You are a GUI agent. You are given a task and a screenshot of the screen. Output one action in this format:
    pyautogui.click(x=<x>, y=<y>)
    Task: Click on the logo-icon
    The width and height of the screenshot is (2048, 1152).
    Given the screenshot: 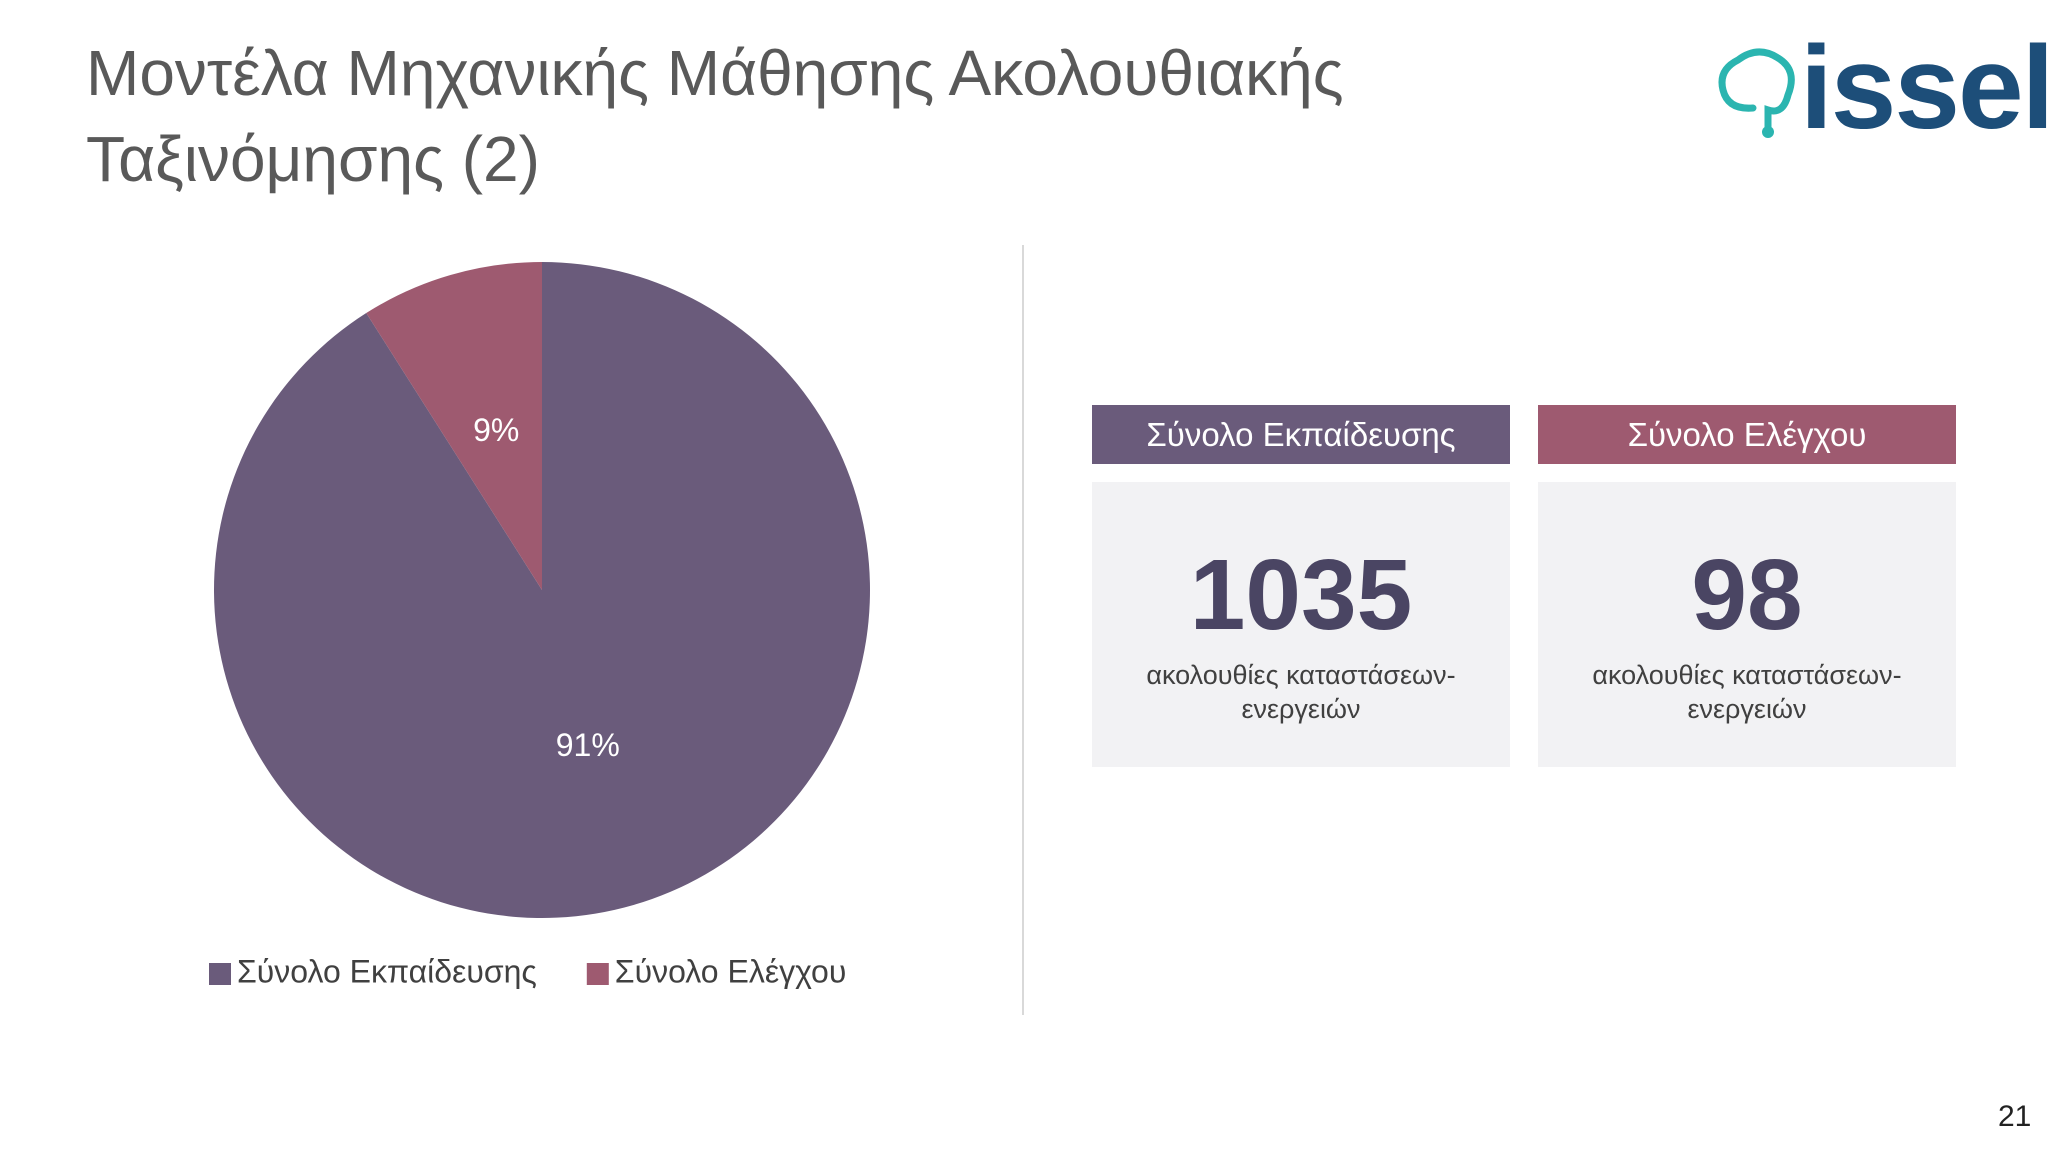 What is the action you would take?
    pyautogui.click(x=1756, y=93)
    